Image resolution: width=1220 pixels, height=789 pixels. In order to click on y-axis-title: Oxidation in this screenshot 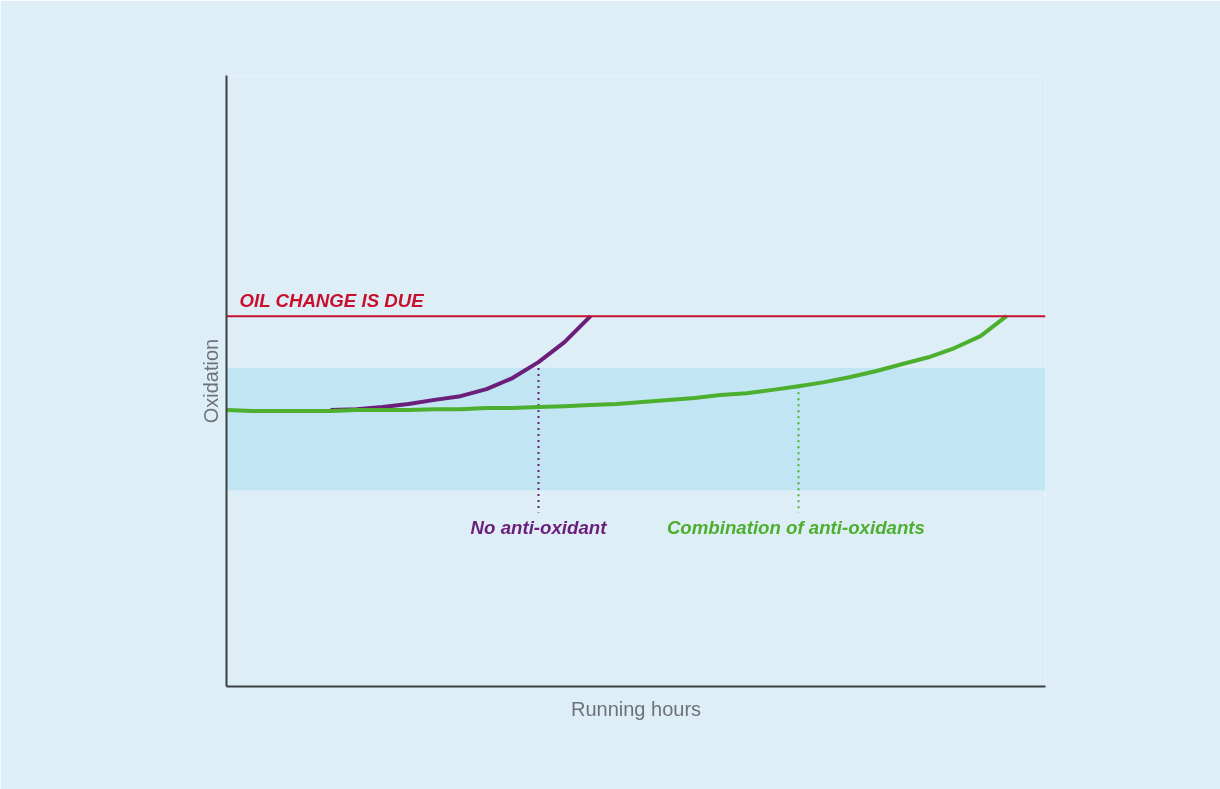, I will do `click(210, 381)`.